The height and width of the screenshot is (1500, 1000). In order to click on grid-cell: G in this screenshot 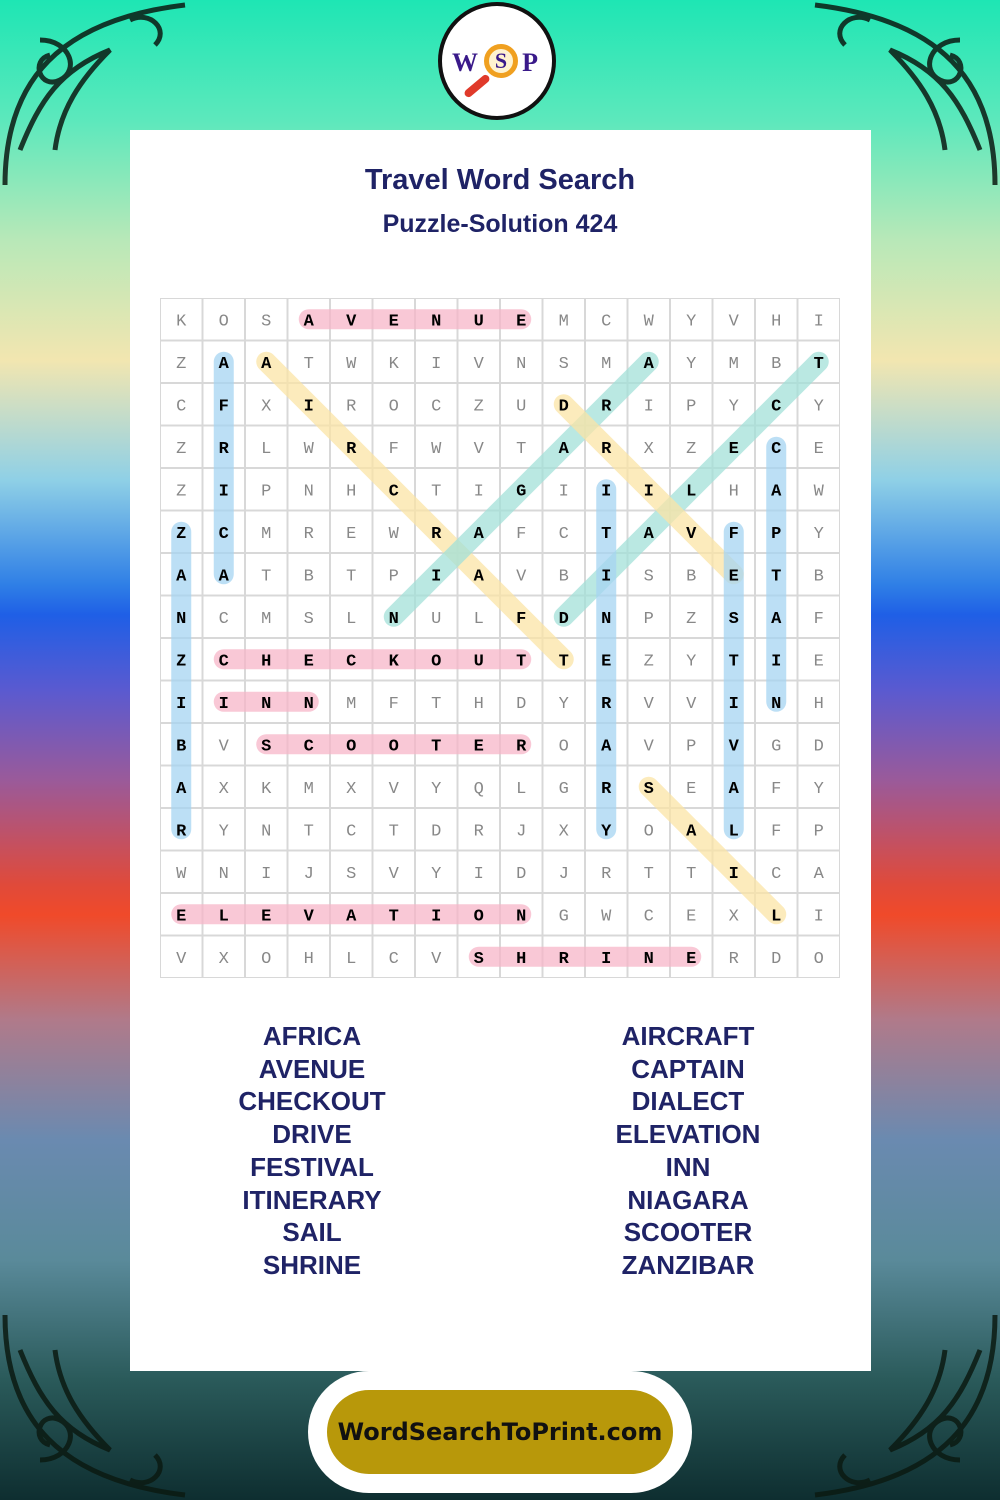, I will do `click(564, 916)`.